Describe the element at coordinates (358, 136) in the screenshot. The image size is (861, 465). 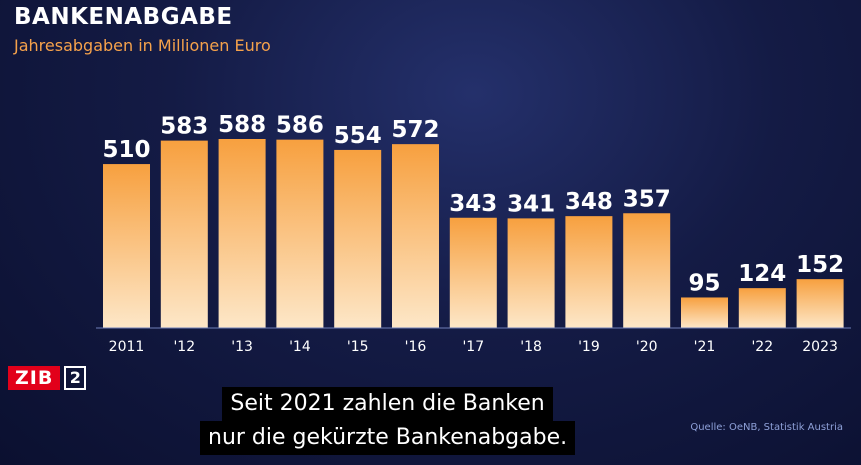
I see `value-label-4: 554` at that location.